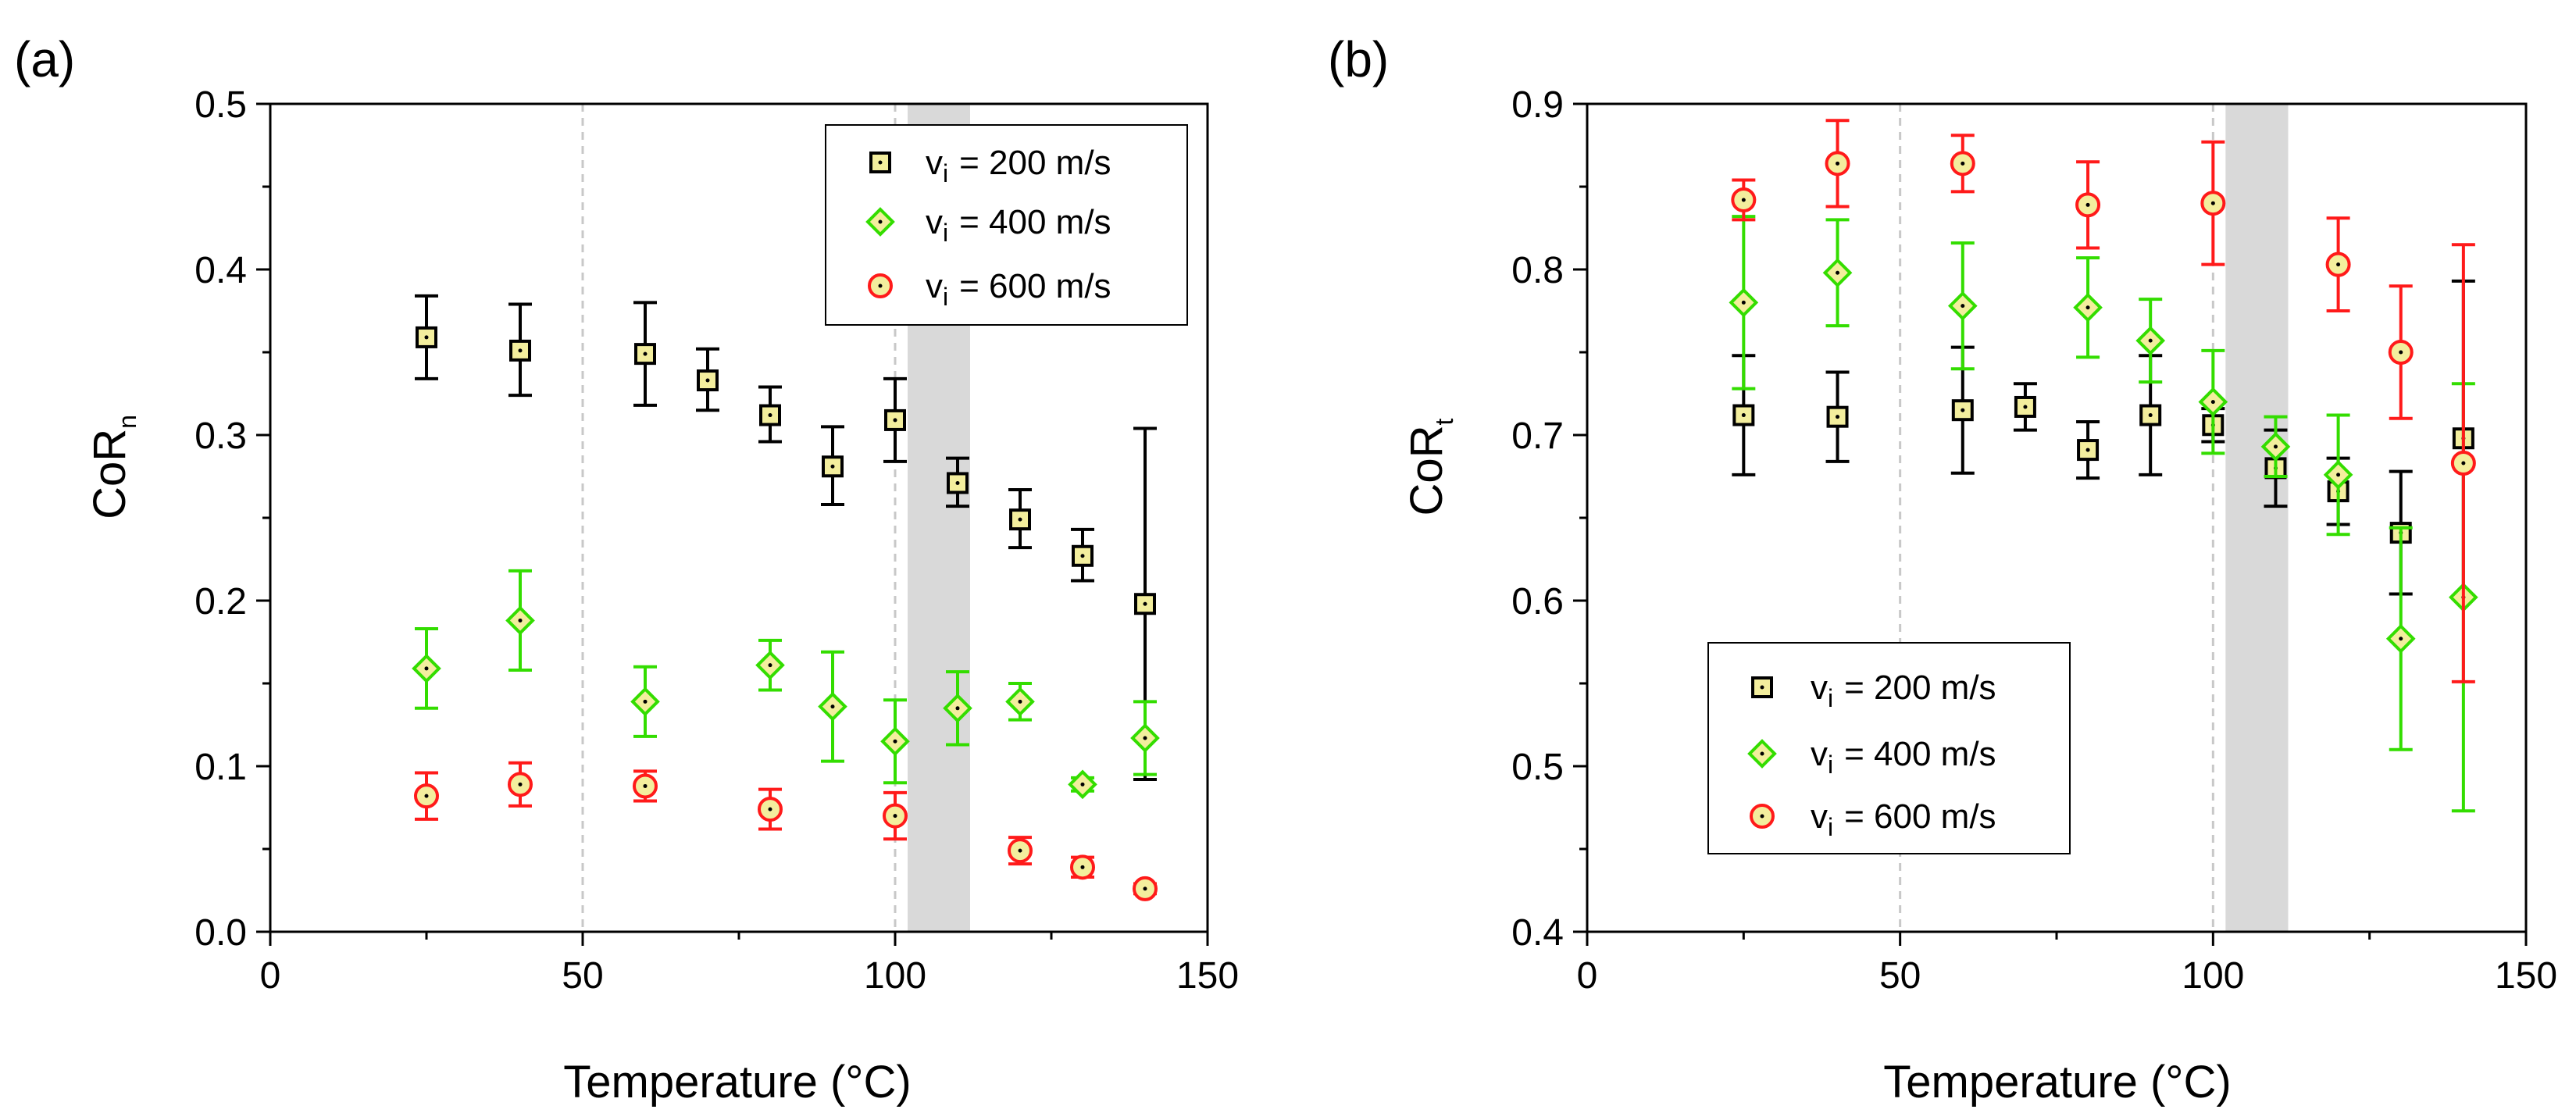 This screenshot has width=2576, height=1120. I want to click on panel-b-y-tick-label: 0.4, so click(1537, 933).